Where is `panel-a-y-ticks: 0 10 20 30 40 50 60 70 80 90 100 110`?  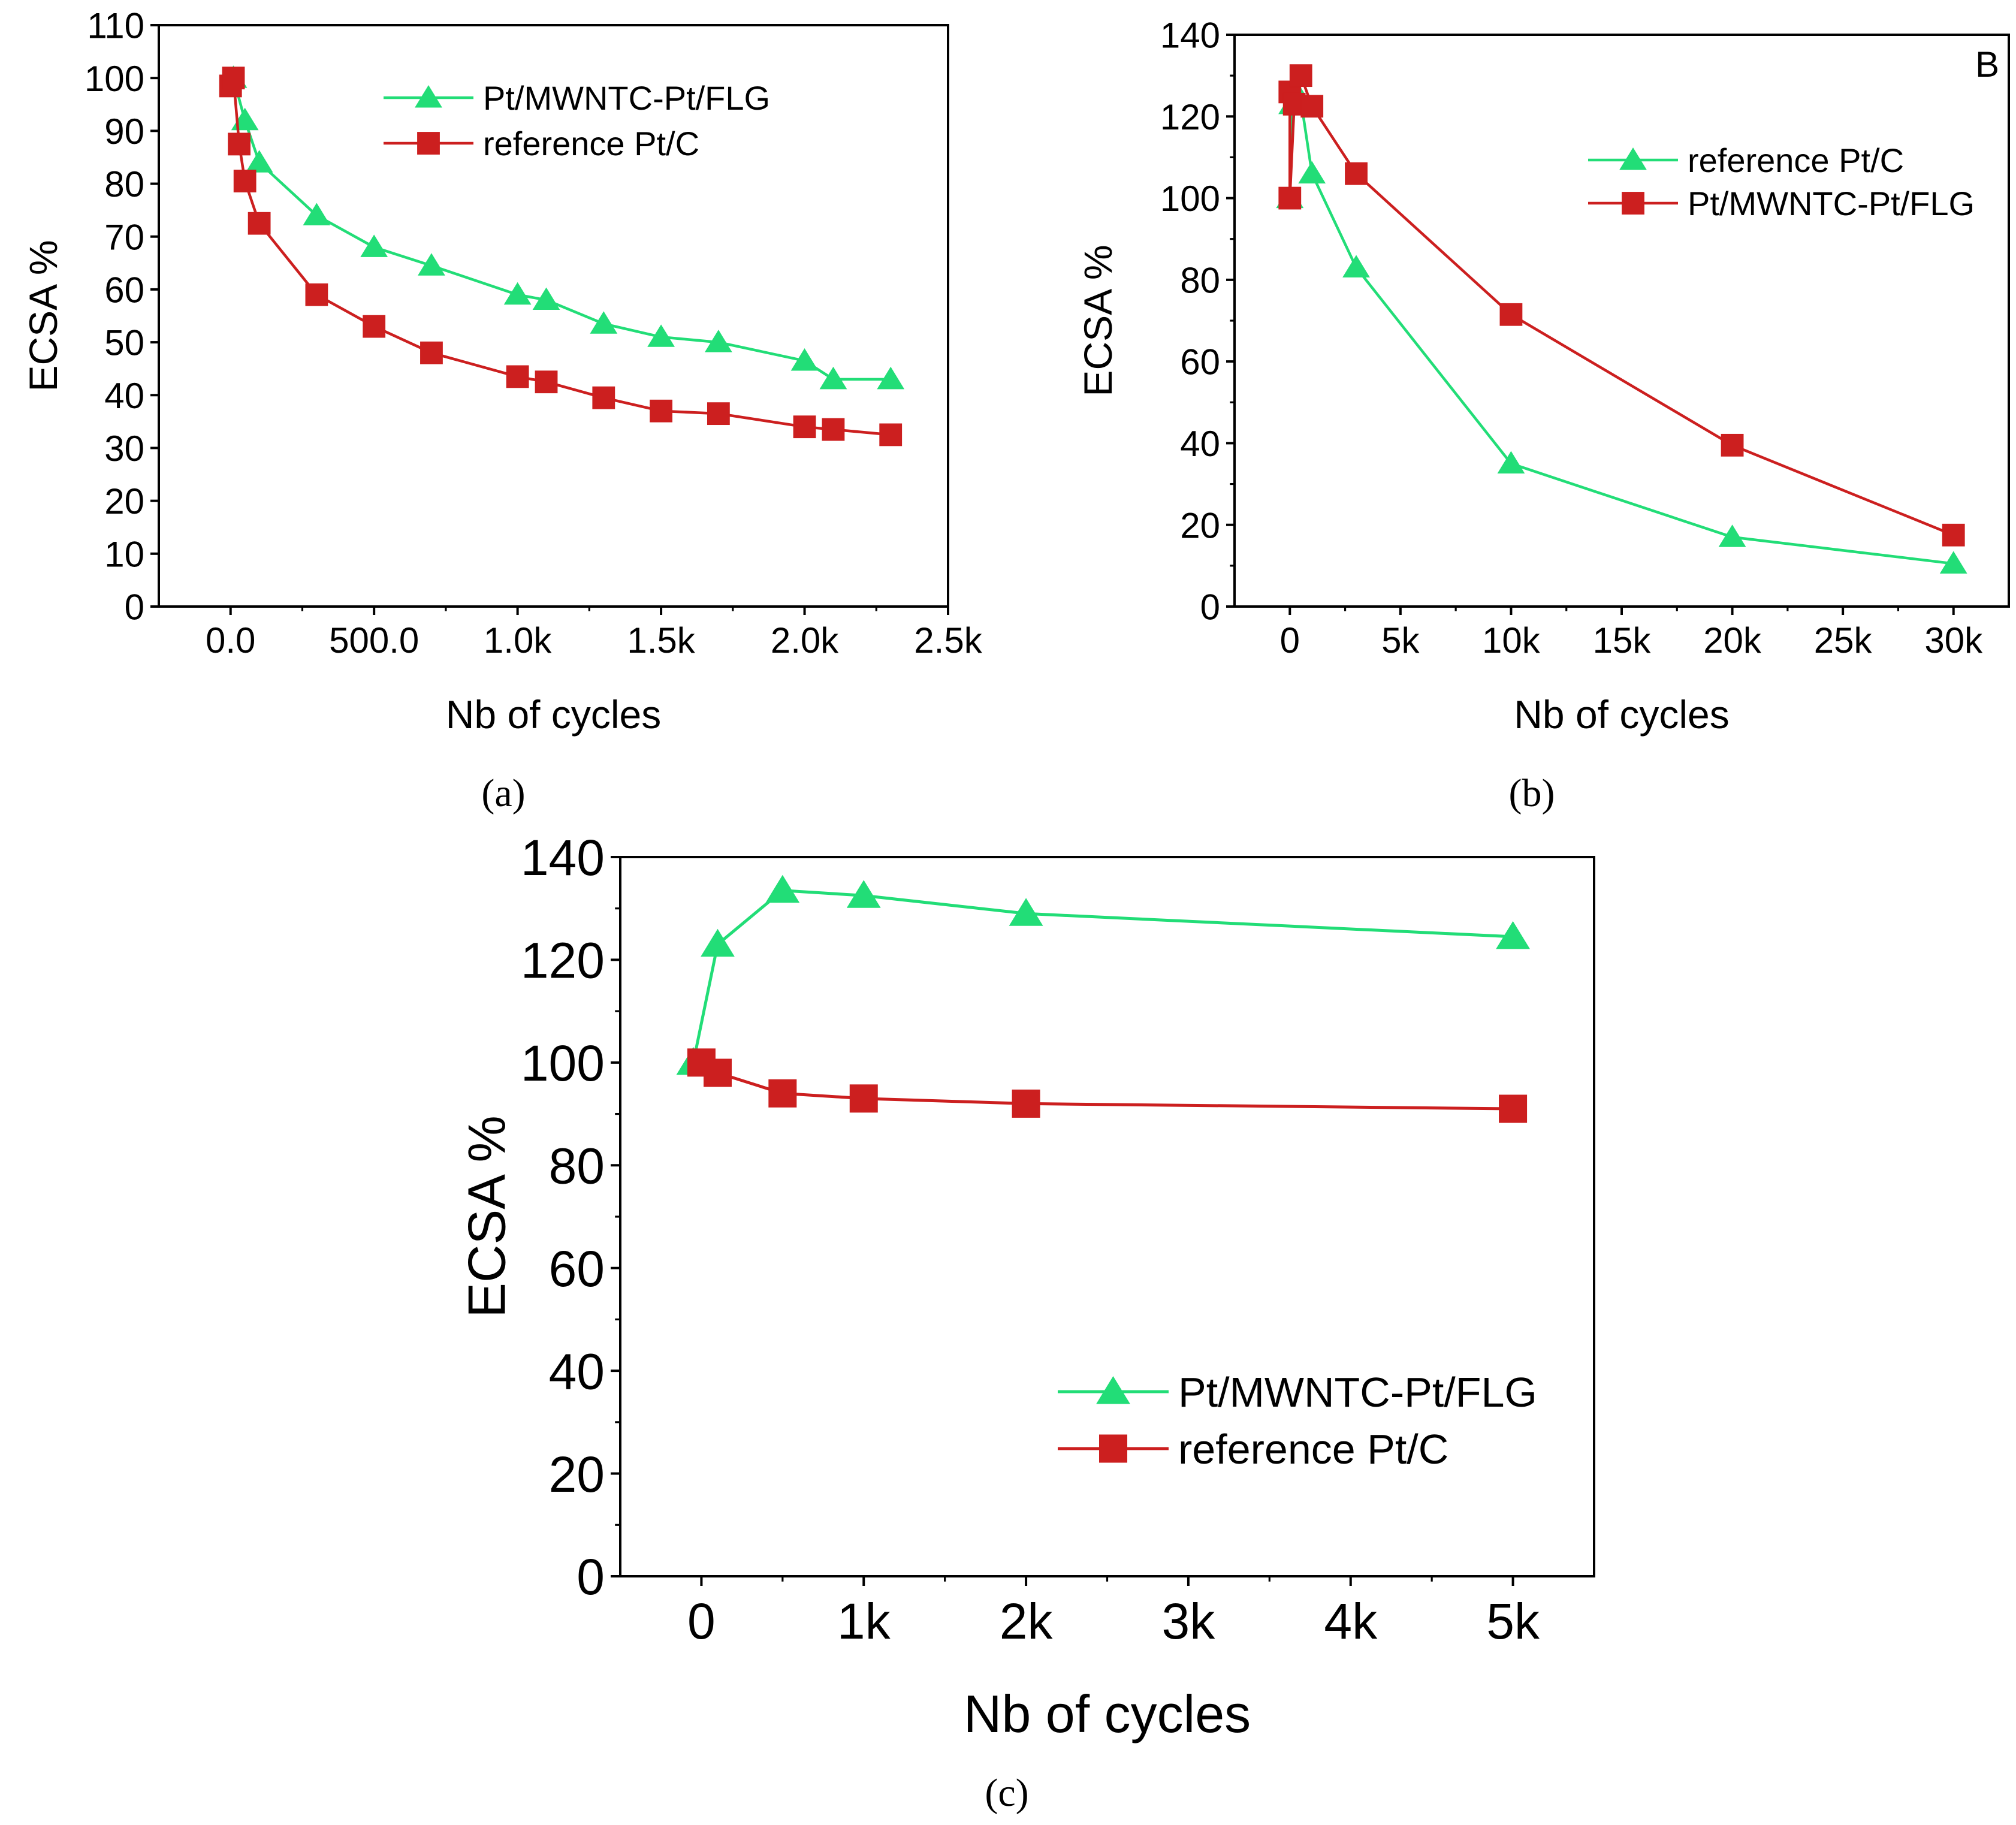
panel-a-y-ticks: 0 10 20 30 40 50 60 70 80 90 100 110 is located at coordinates (121, 317).